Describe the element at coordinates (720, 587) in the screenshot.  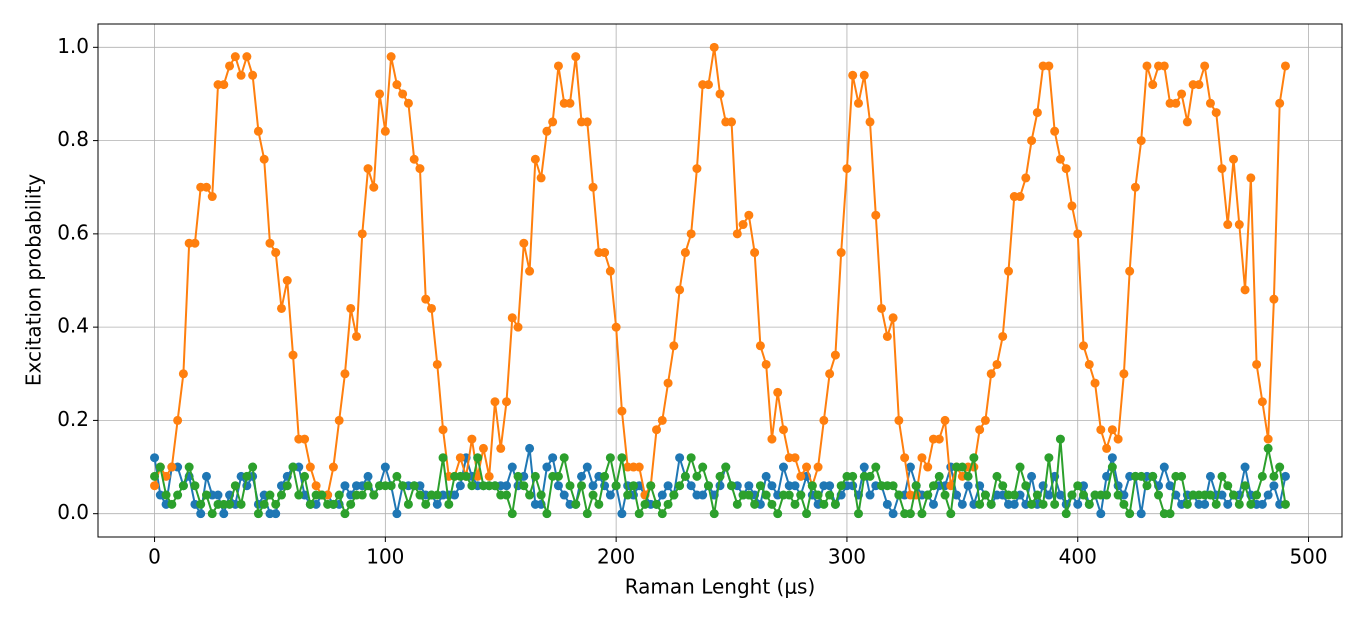
I see `x-axis-label: Raman Lenght (μs)` at that location.